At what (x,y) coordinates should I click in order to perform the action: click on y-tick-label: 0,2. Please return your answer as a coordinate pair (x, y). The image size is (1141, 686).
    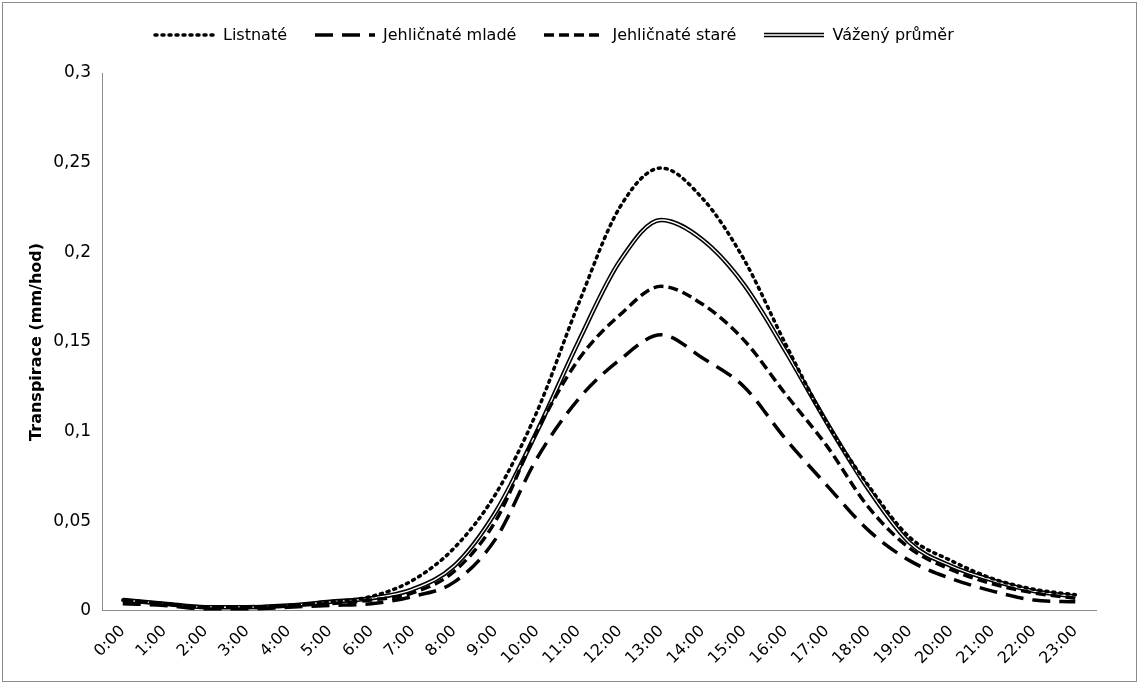
    Looking at the image, I should click on (78, 250).